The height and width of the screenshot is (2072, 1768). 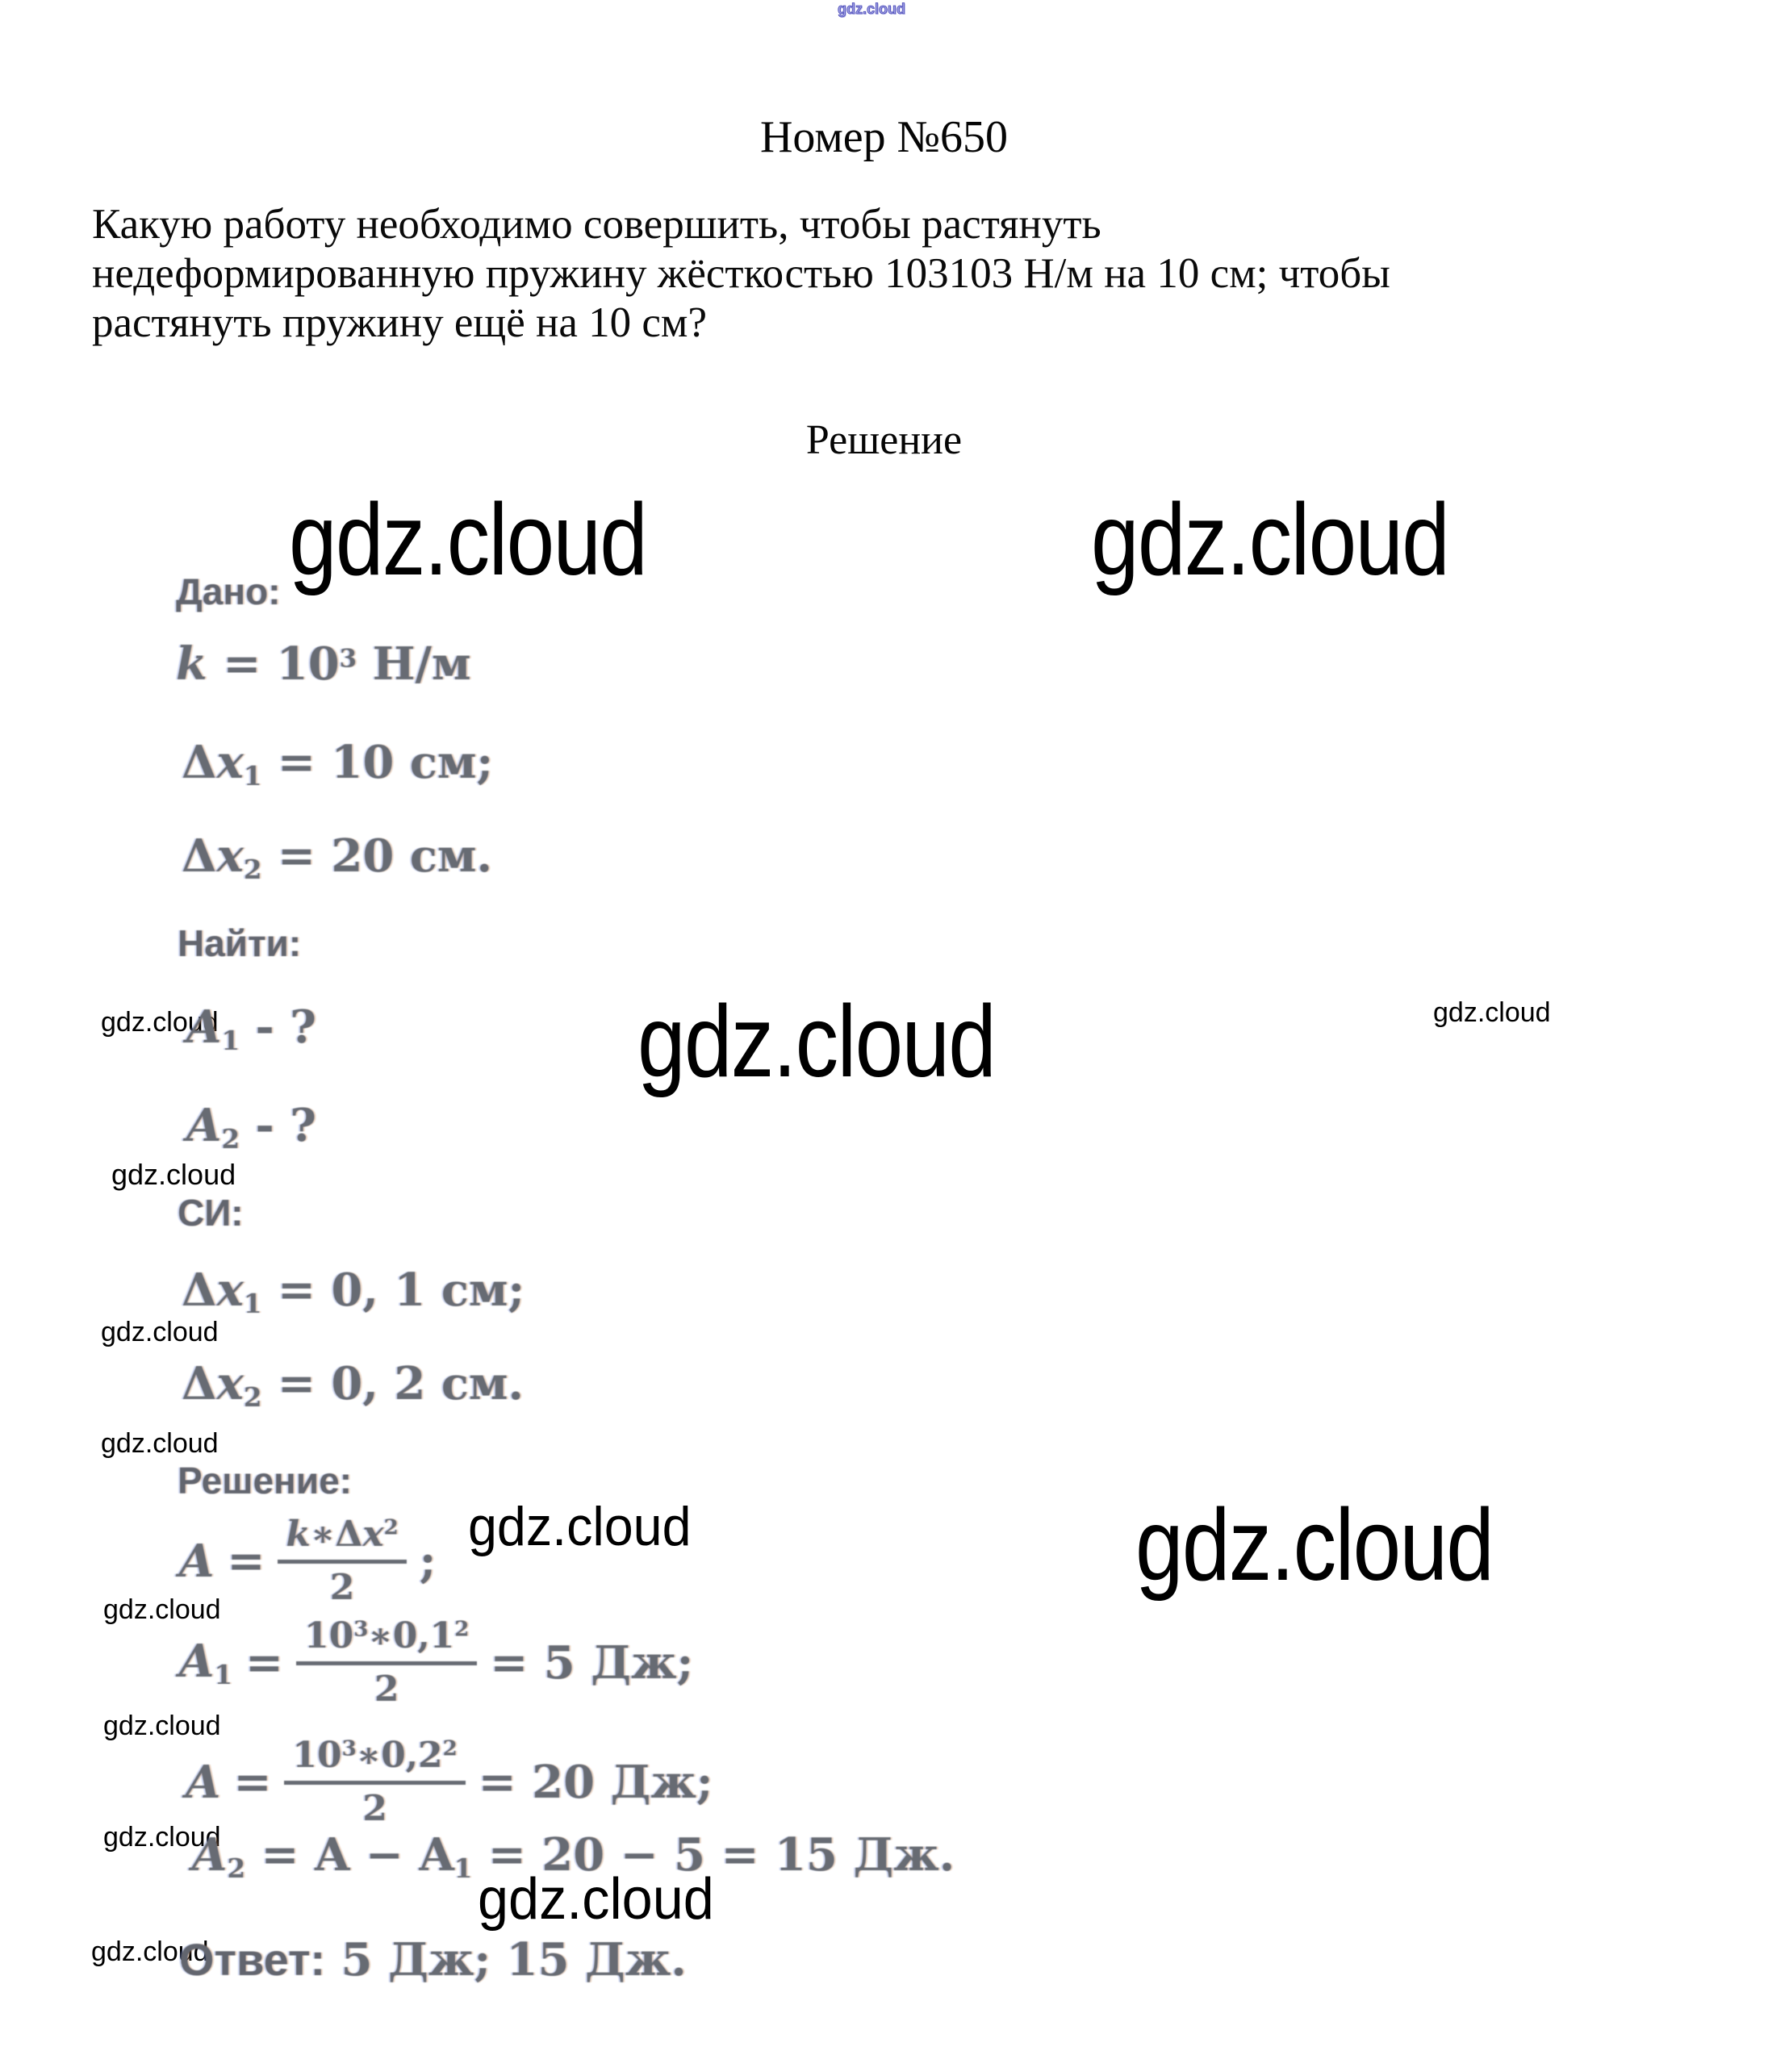 I want to click on value-dx2: = 20 см., so click(x=385, y=856).